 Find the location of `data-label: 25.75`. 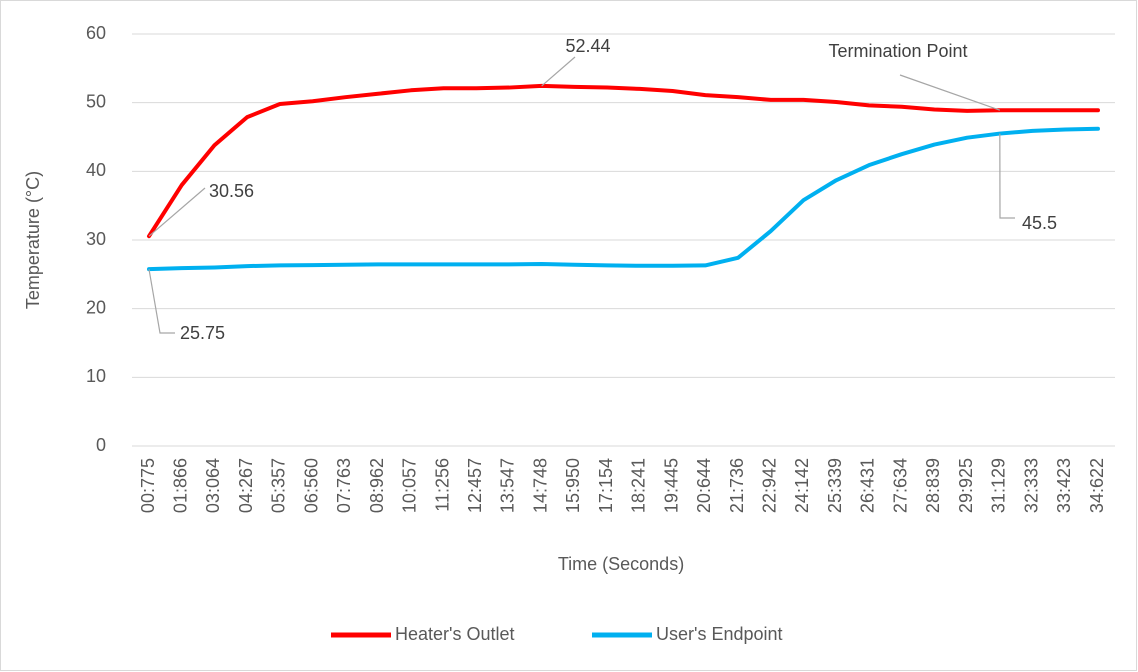

data-label: 25.75 is located at coordinates (202, 333).